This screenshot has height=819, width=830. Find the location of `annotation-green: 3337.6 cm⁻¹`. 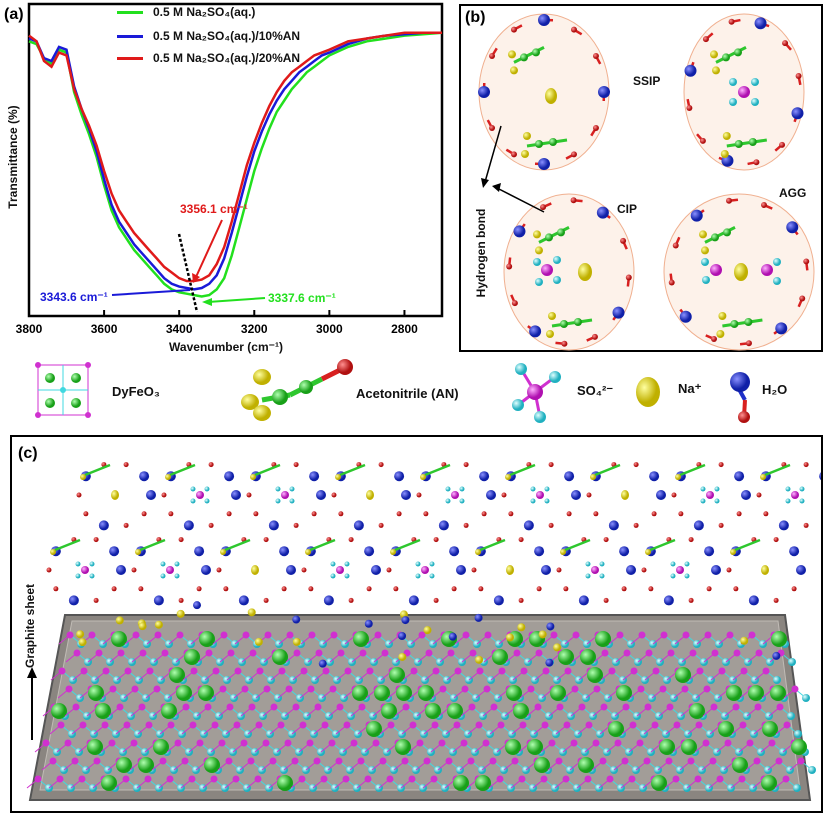

annotation-green: 3337.6 cm⁻¹ is located at coordinates (302, 298).